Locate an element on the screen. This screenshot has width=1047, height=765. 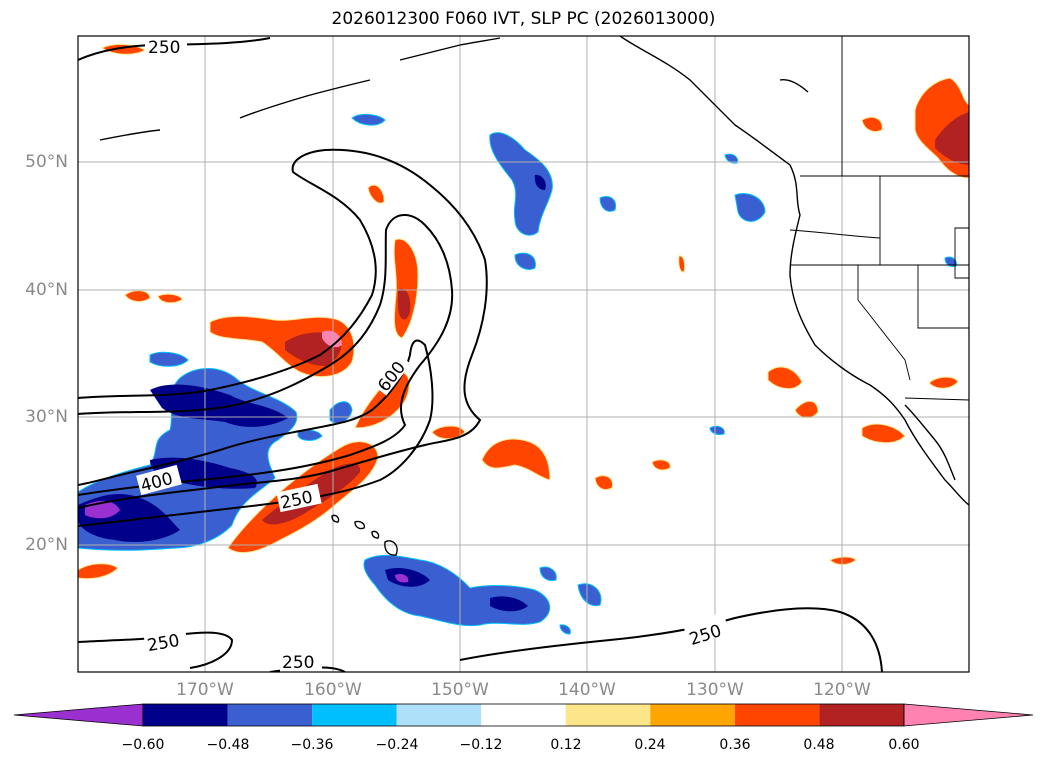
colorbar-tick: −0.36 is located at coordinates (312, 745).